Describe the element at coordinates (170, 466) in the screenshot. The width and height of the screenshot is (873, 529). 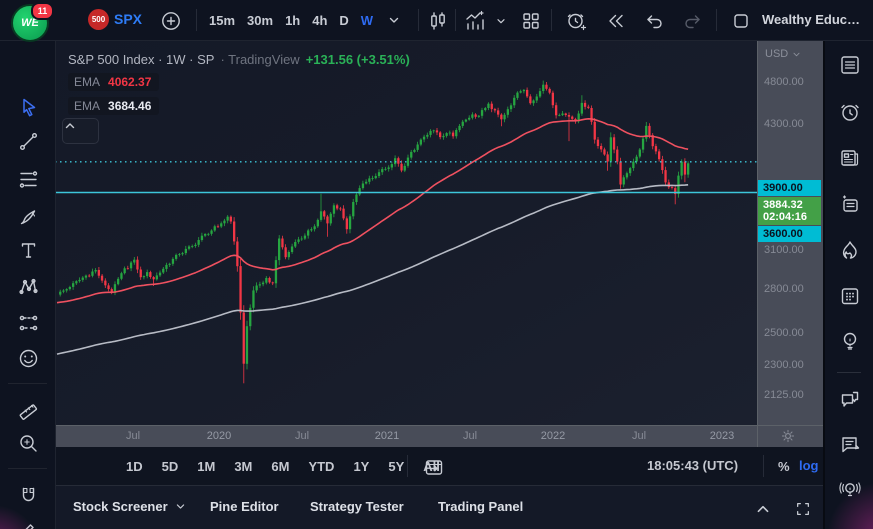
I see `range-button-5d: 5D` at that location.